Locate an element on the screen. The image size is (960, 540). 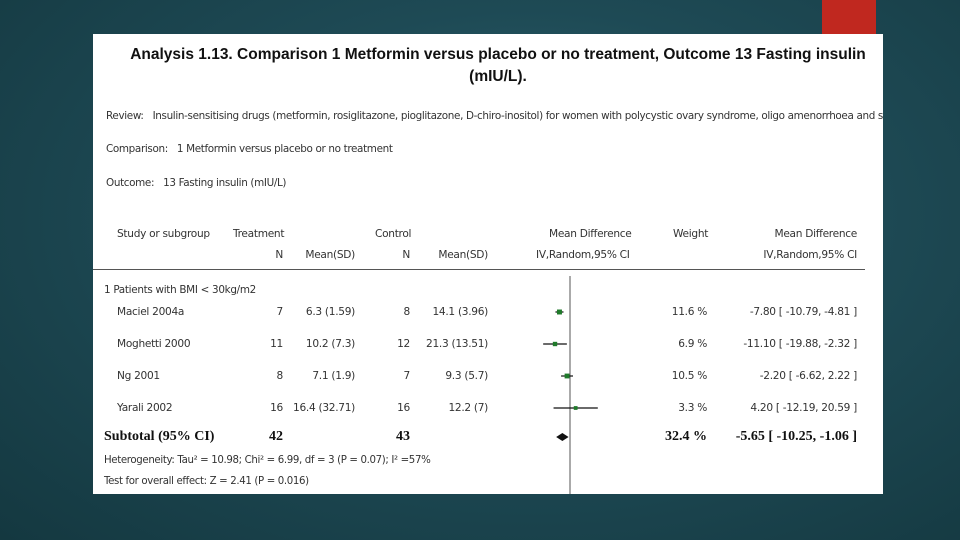
header-control-n: N is located at coordinates (406, 255).